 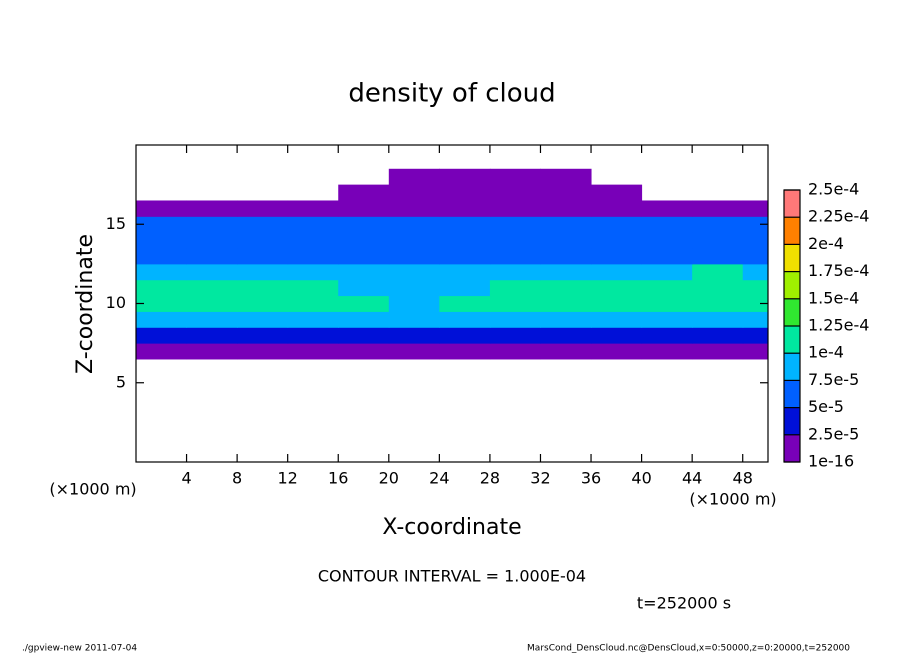 I want to click on x-tick-label: 16, so click(x=338, y=478).